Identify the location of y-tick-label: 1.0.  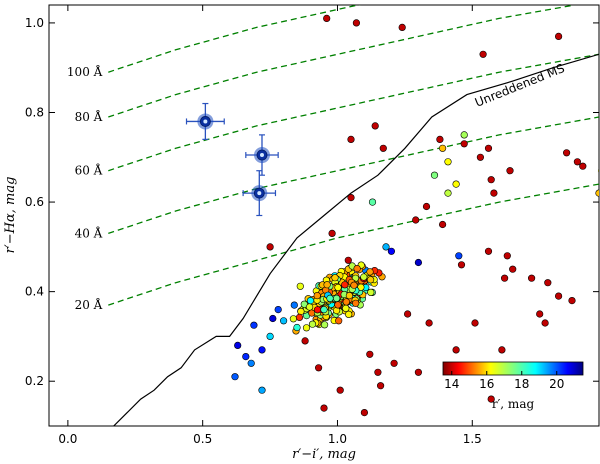
(34, 23).